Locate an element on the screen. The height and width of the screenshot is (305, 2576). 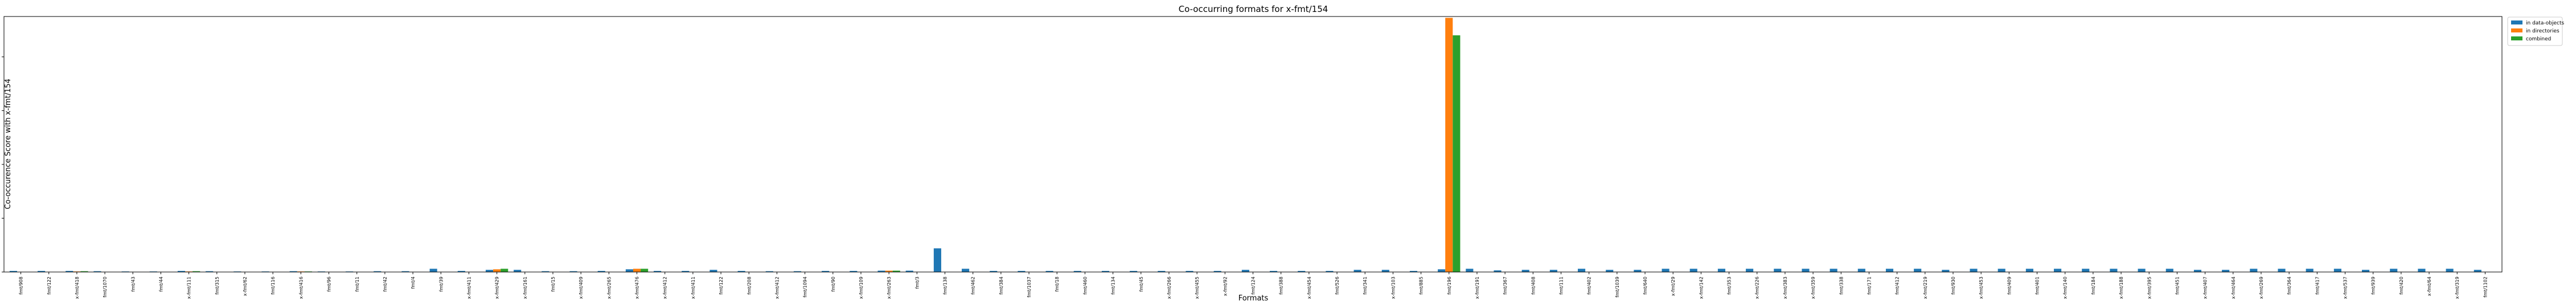
x-tick-label: x-fmt/142 is located at coordinates (1701, 288).